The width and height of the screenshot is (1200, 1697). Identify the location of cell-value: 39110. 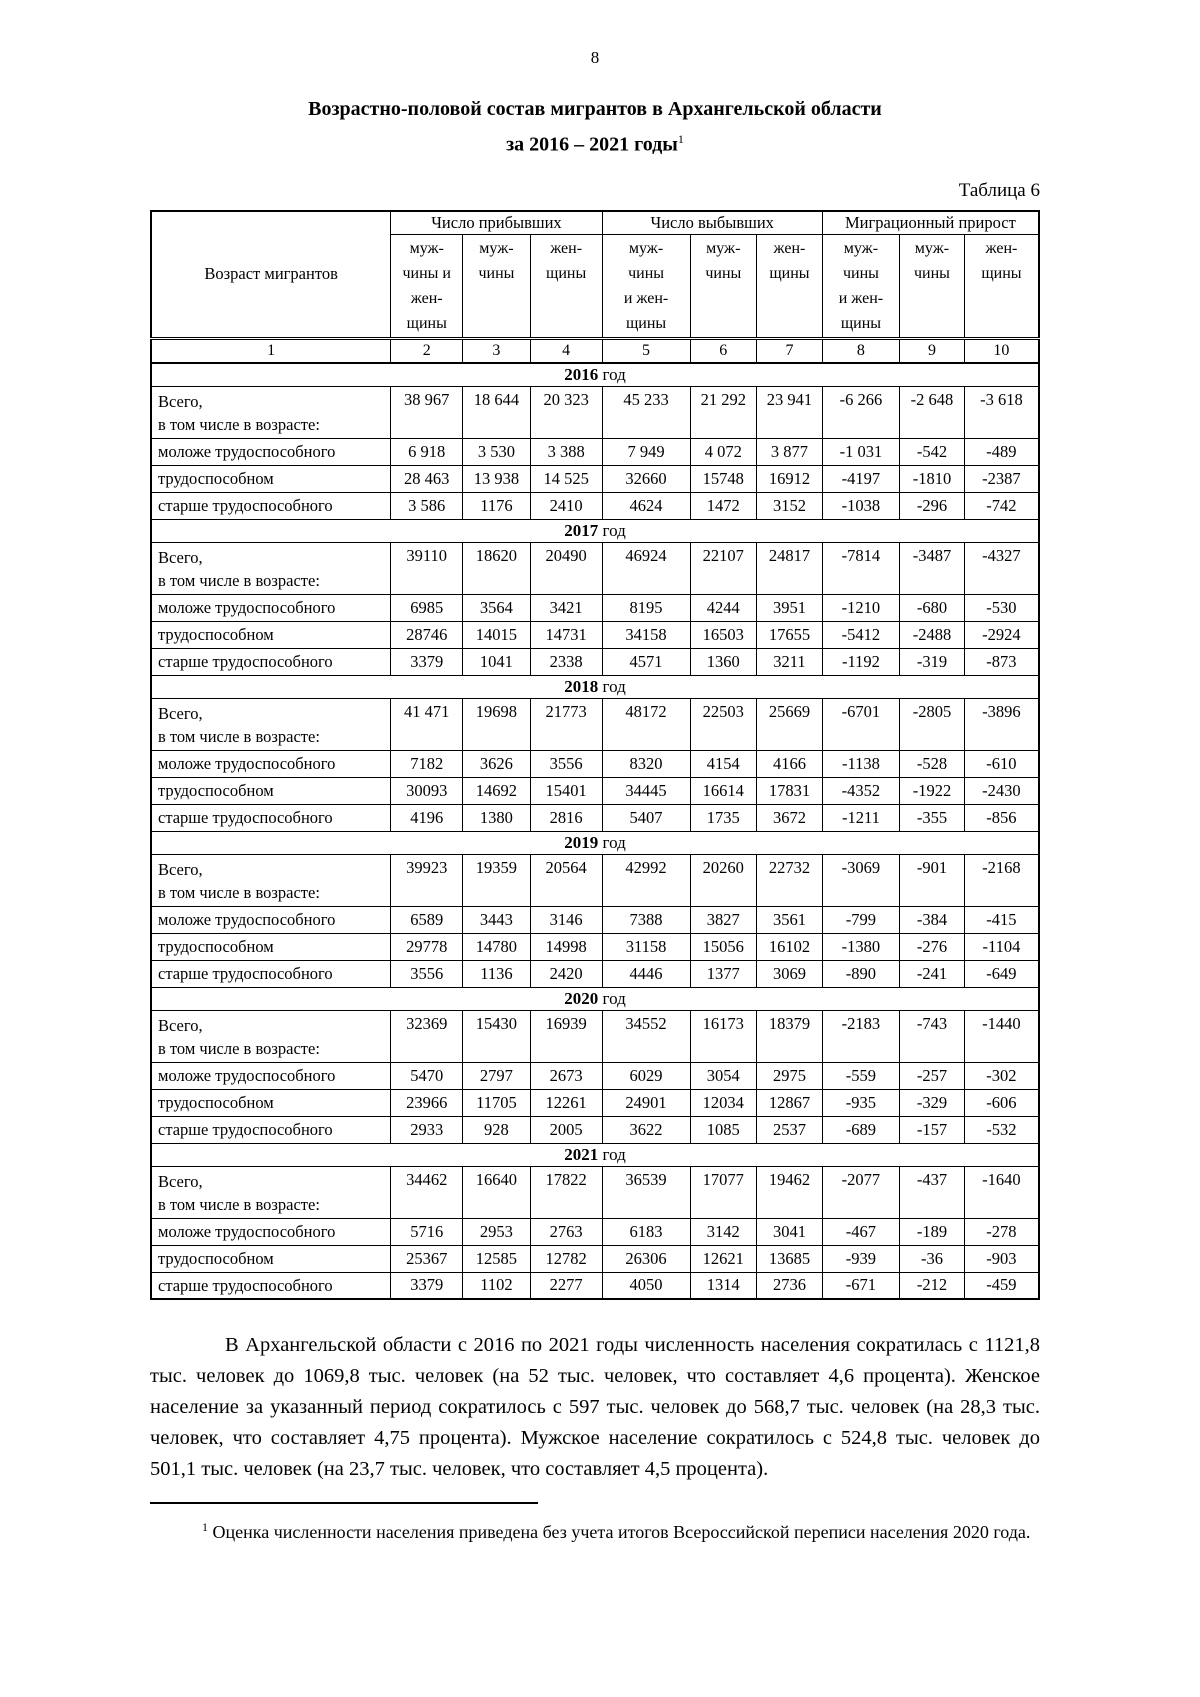
(427, 568).